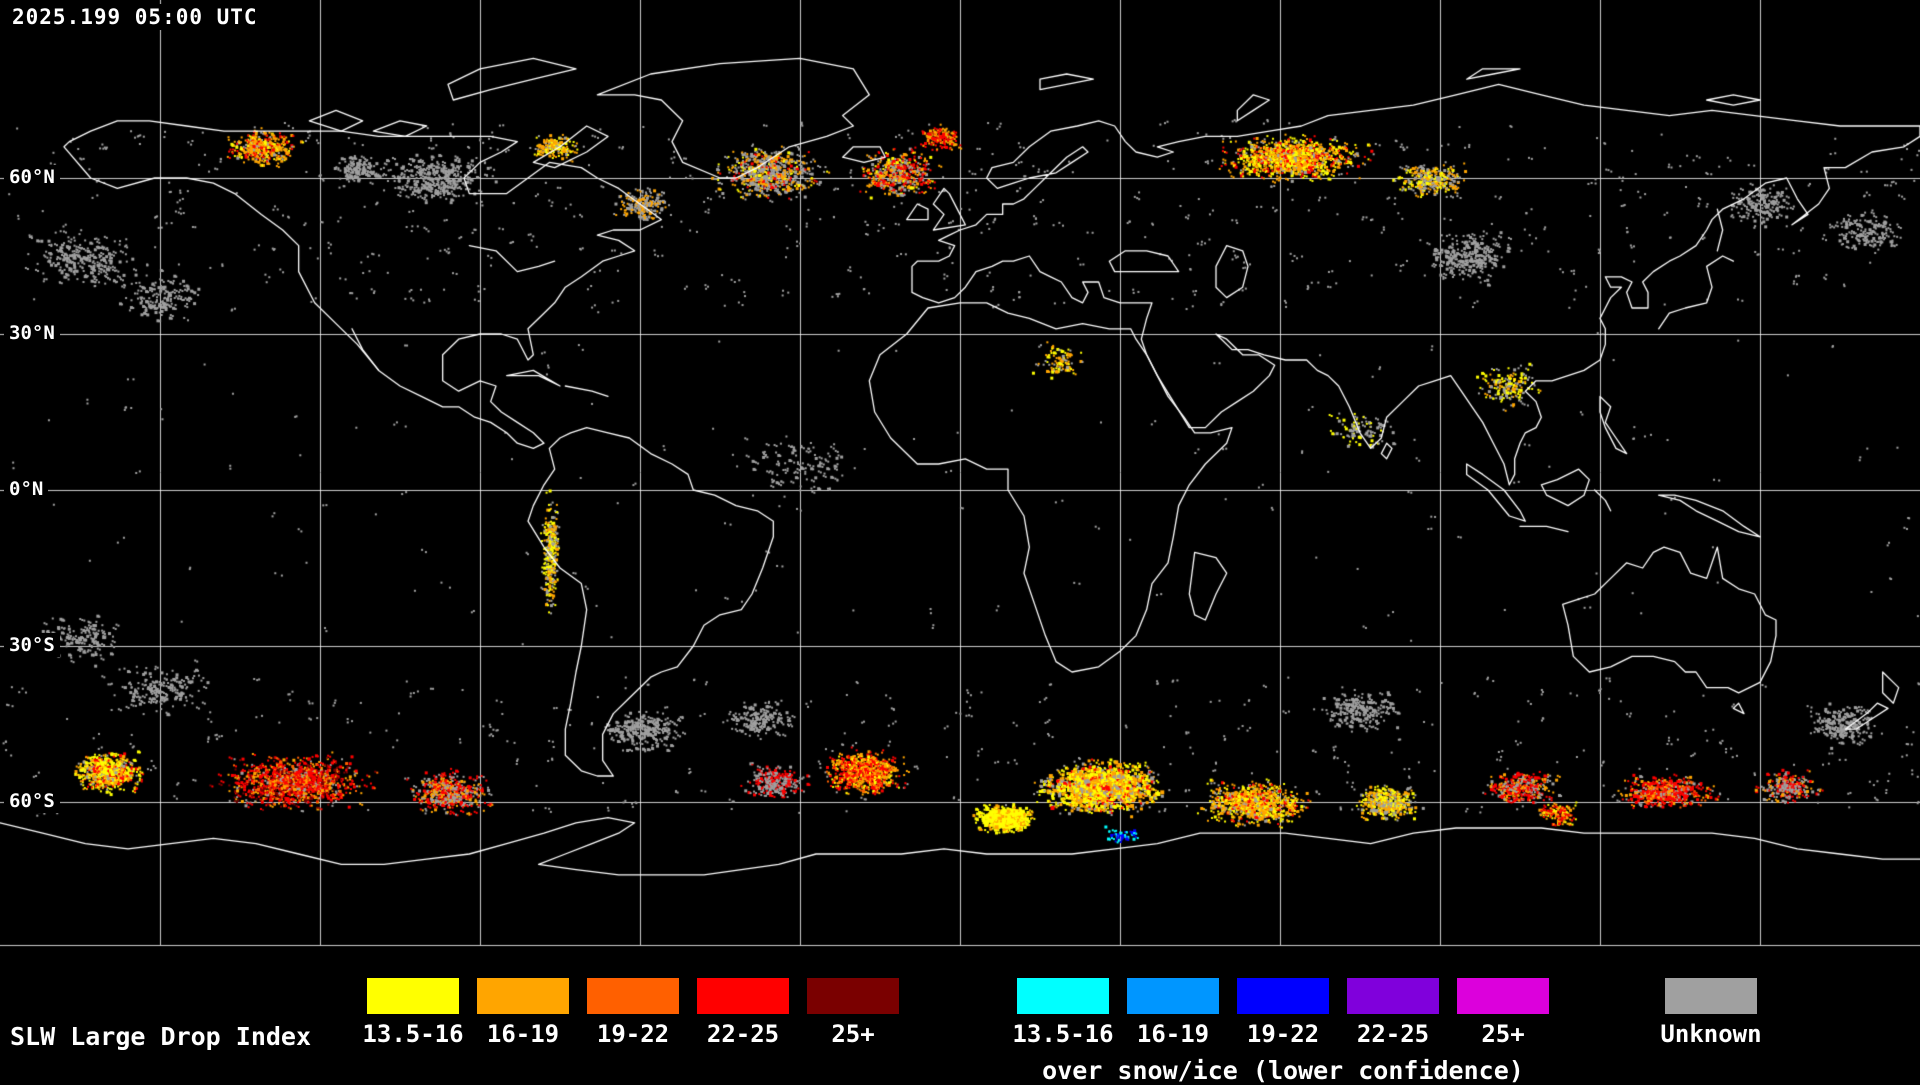  What do you see at coordinates (32, 333) in the screenshot?
I see `lat-label-30n: 30°N` at bounding box center [32, 333].